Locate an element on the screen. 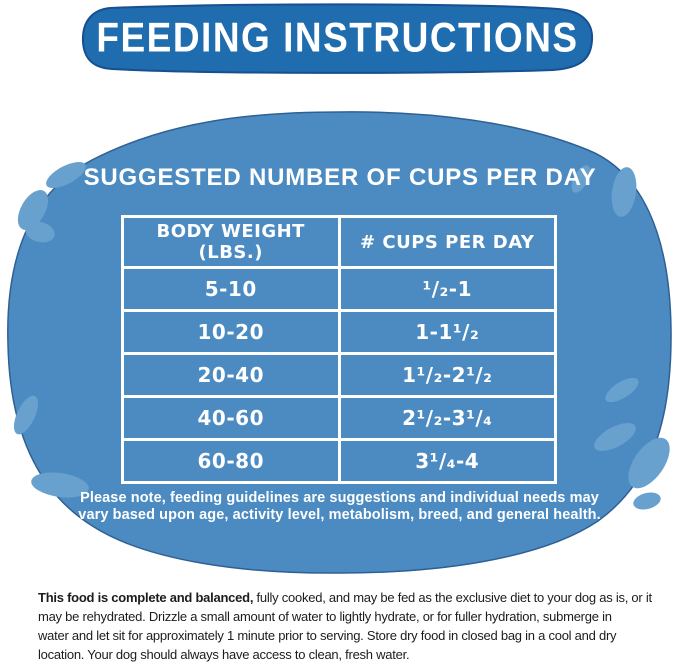 The image size is (679, 668). table-row: 40-60 2¹/₂-3¹/₄ is located at coordinates (339, 418).